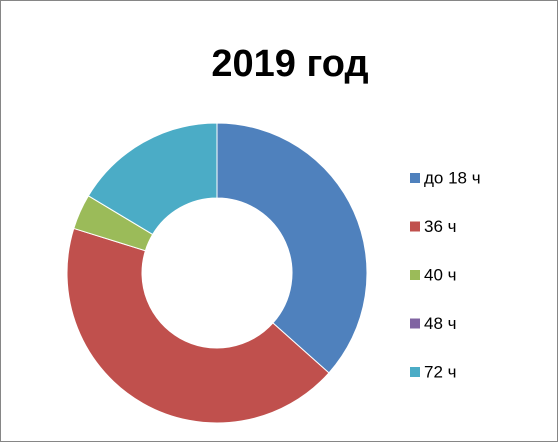 This screenshot has height=443, width=560. Describe the element at coordinates (289, 64) in the screenshot. I see `chart-title: 2019 год` at that location.